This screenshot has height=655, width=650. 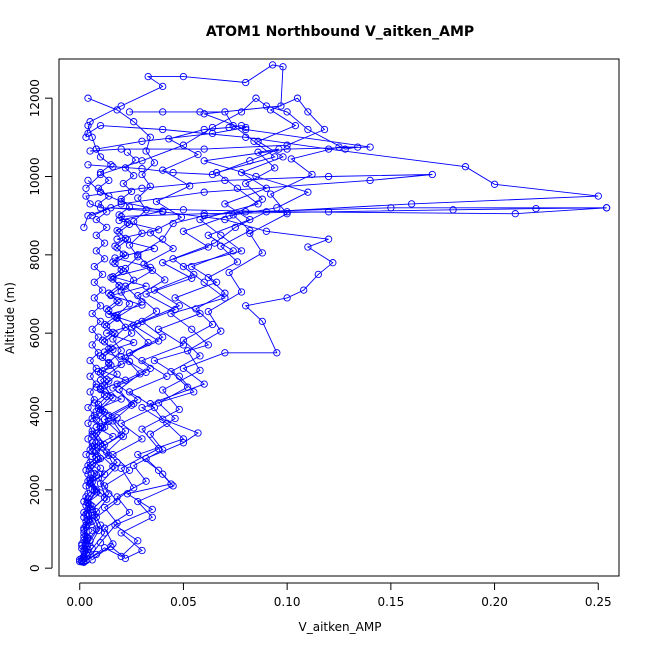 I want to click on series-line, so click(x=123, y=369).